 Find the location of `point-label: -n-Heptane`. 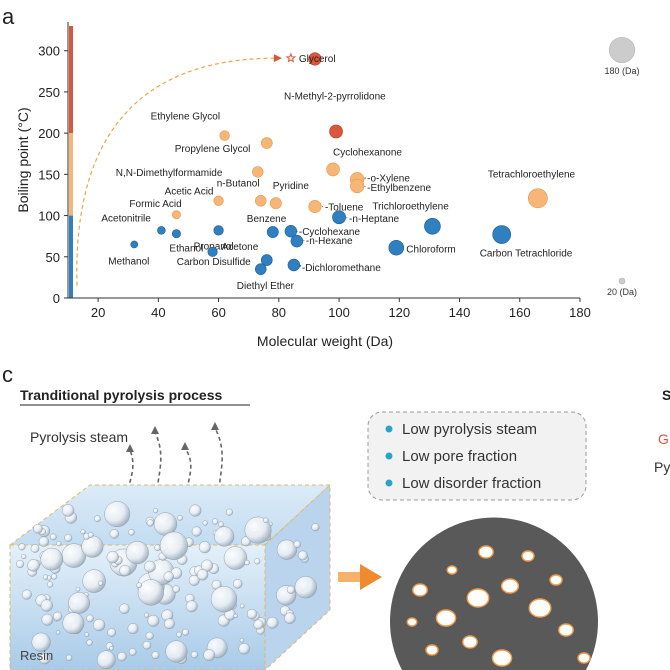

point-label: -n-Heptane is located at coordinates (374, 219).